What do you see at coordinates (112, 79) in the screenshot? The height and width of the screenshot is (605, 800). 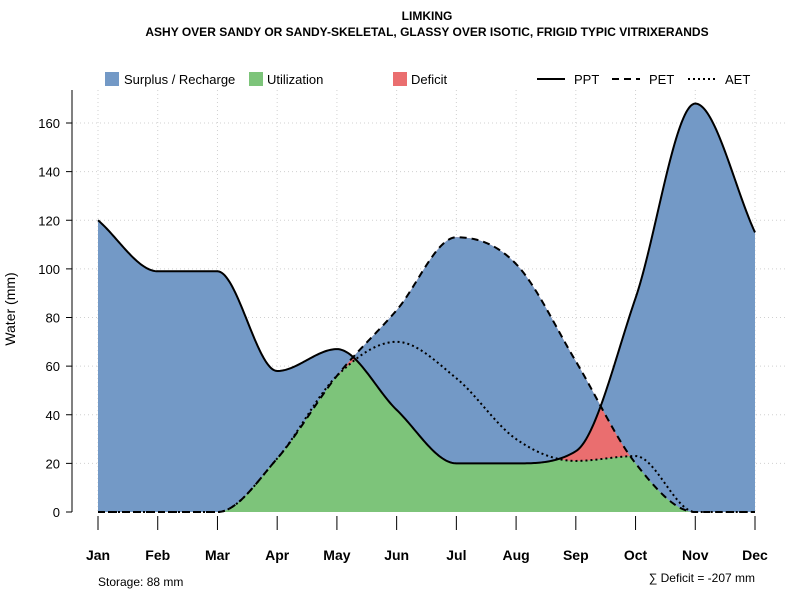 I see `legend-swatch-surplus` at bounding box center [112, 79].